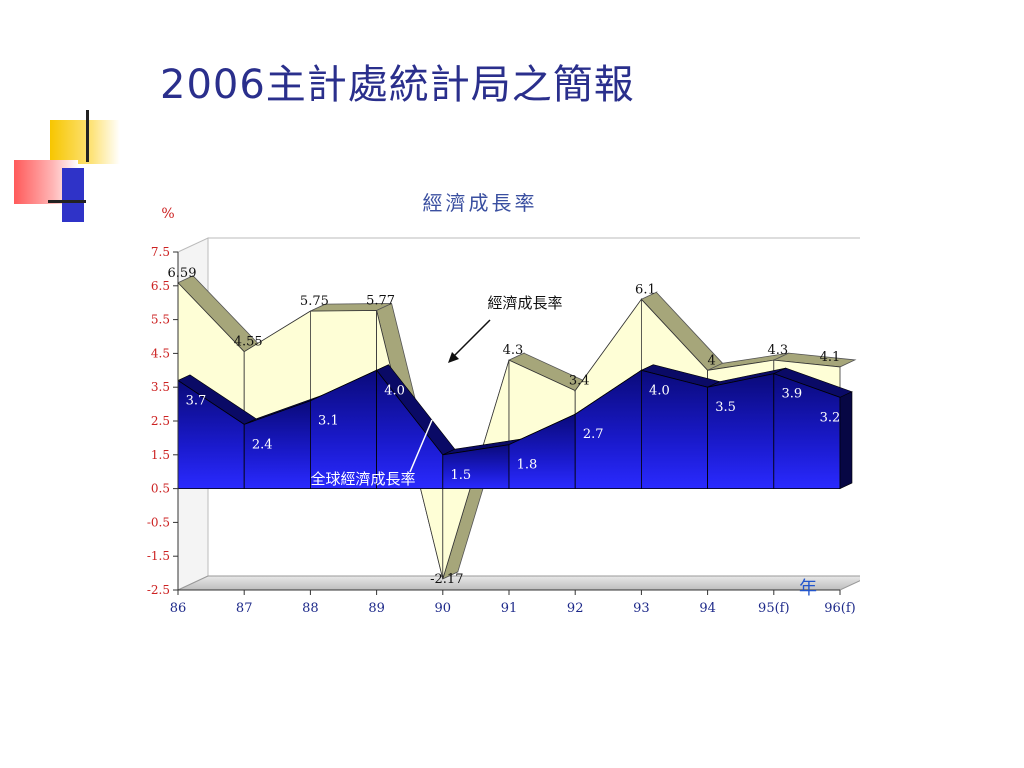 Image resolution: width=1024 pixels, height=768 pixels. Describe the element at coordinates (575, 608) in the screenshot. I see `x-tick-label: 92` at that location.